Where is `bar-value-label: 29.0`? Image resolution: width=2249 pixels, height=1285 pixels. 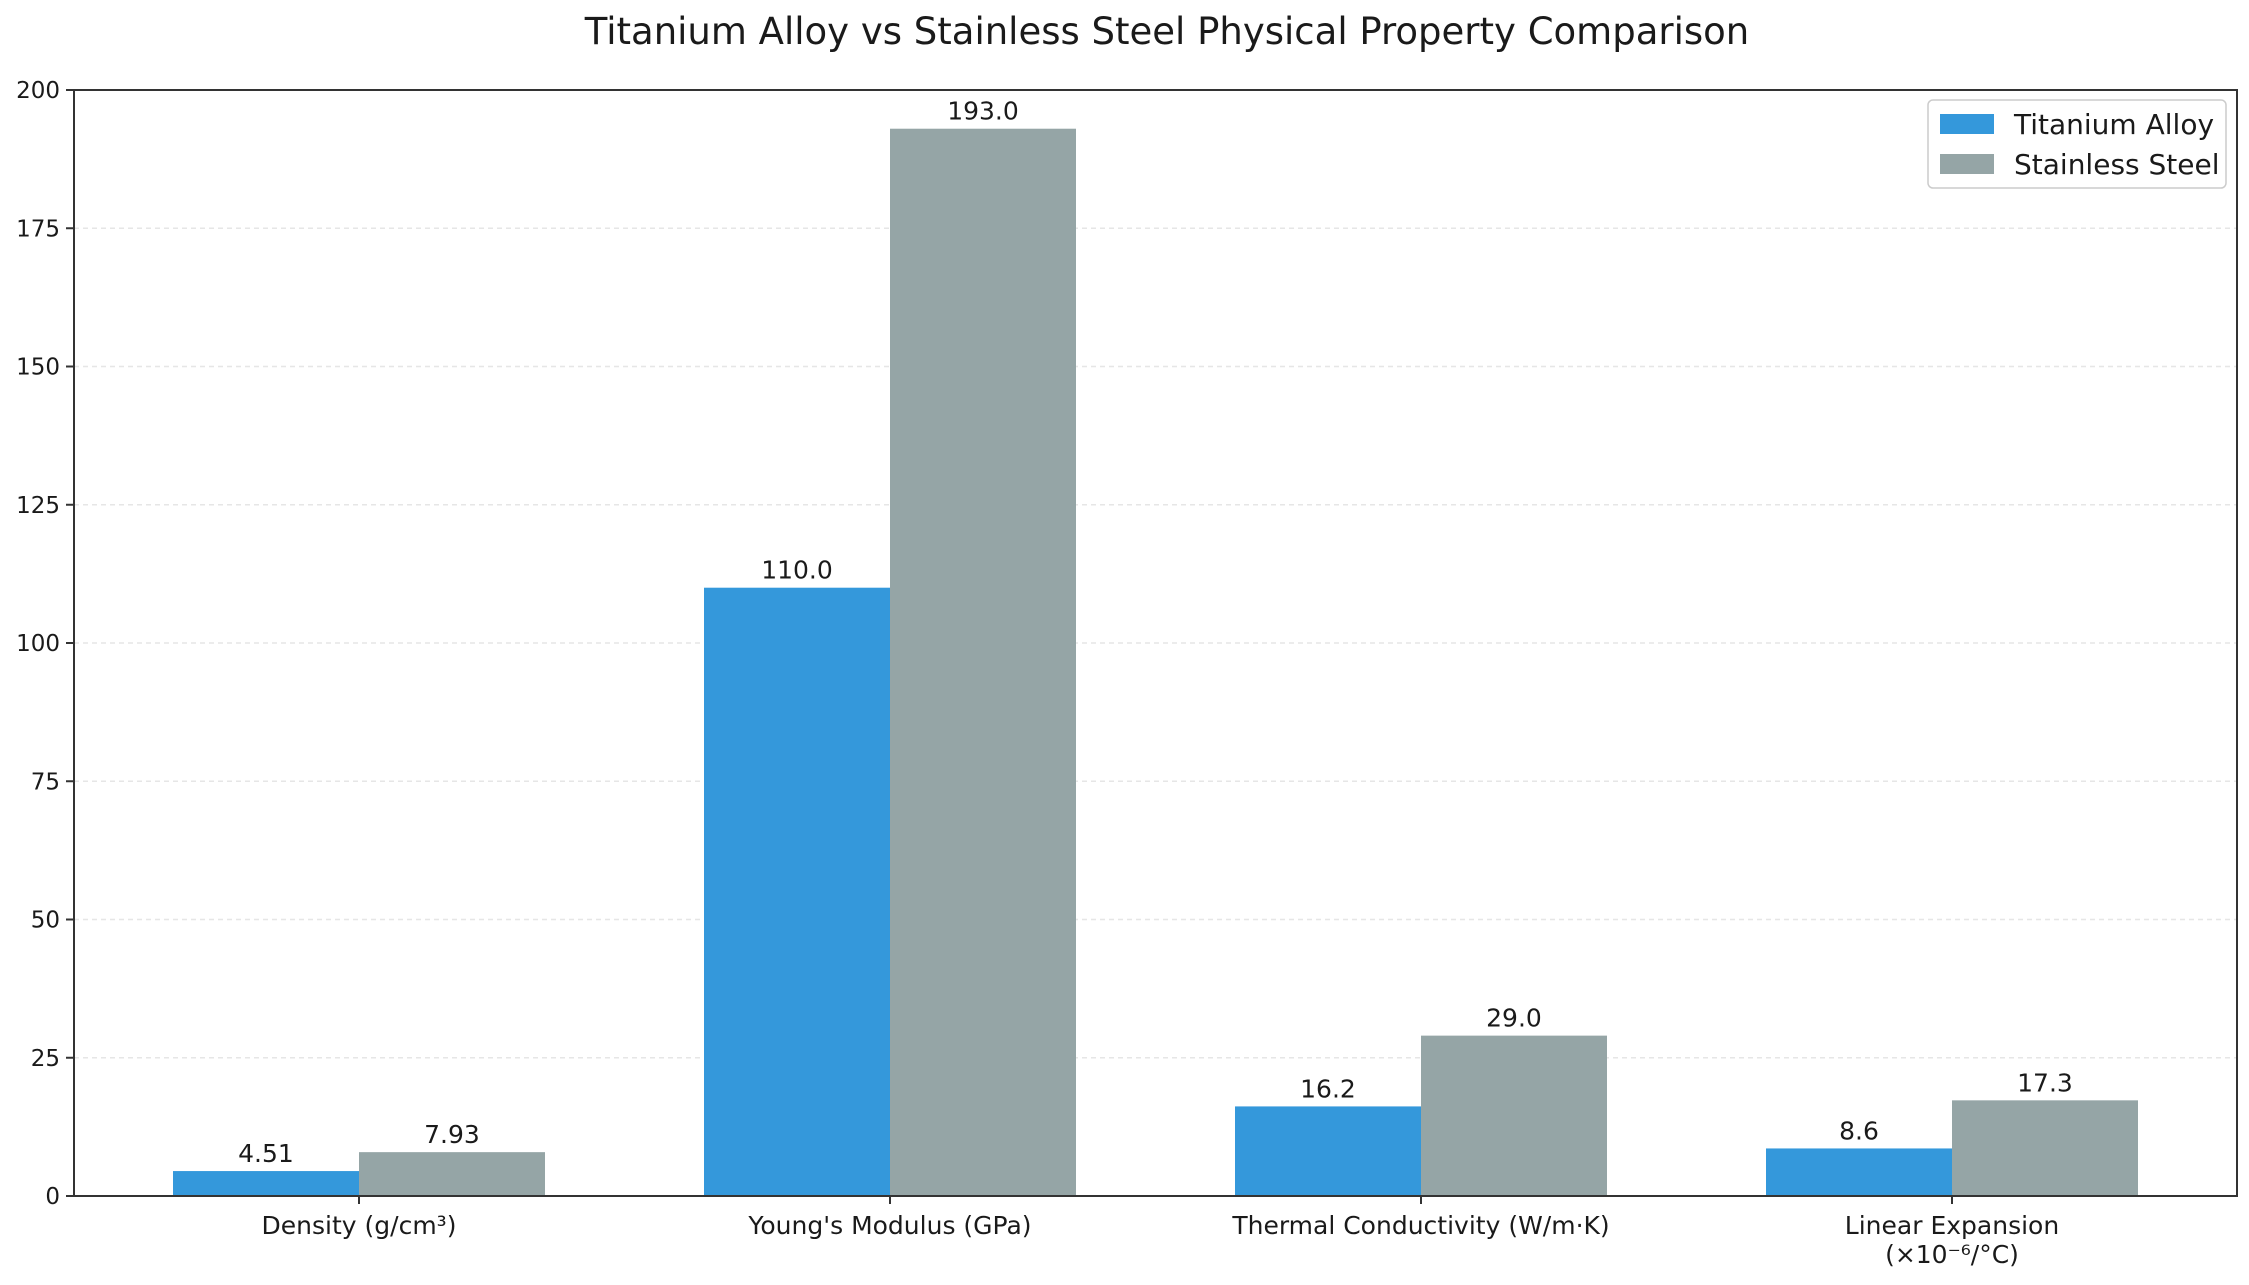 bar-value-label: 29.0 is located at coordinates (1514, 1018).